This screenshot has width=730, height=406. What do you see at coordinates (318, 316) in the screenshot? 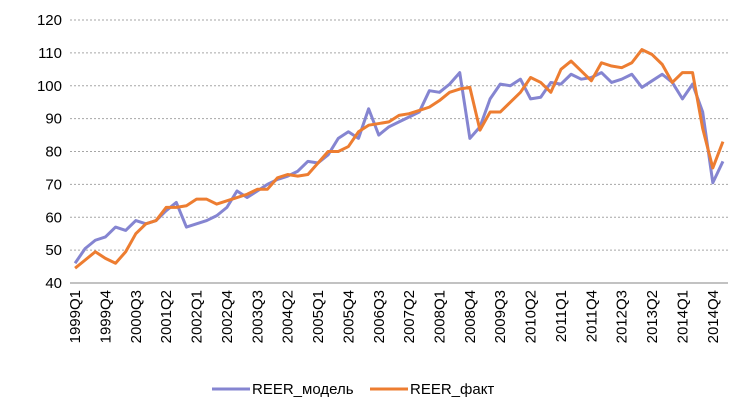
I see `x-tick-label: 2005Q1` at bounding box center [318, 316].